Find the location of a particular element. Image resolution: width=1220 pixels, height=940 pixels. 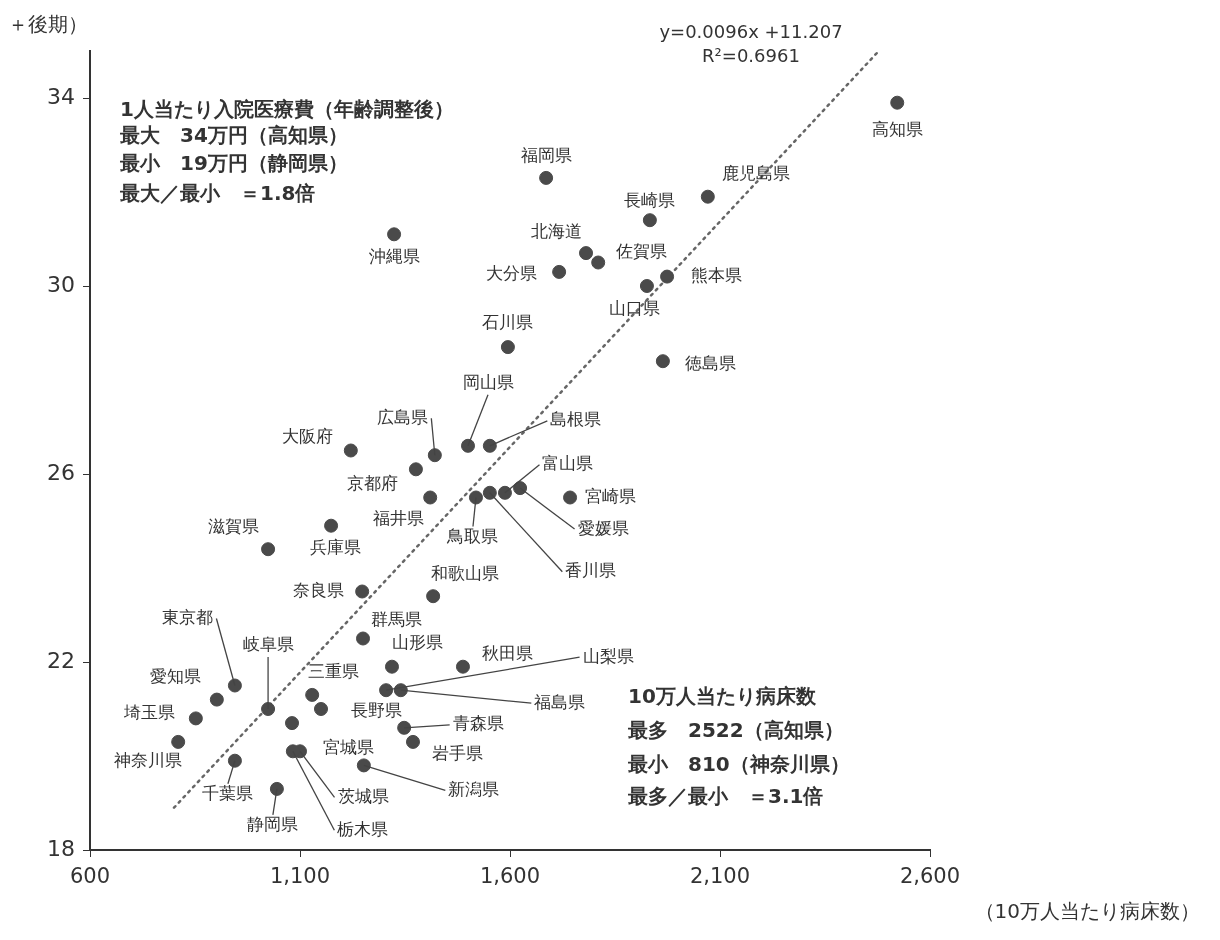

annotation: 山口県 is located at coordinates (635, 308).